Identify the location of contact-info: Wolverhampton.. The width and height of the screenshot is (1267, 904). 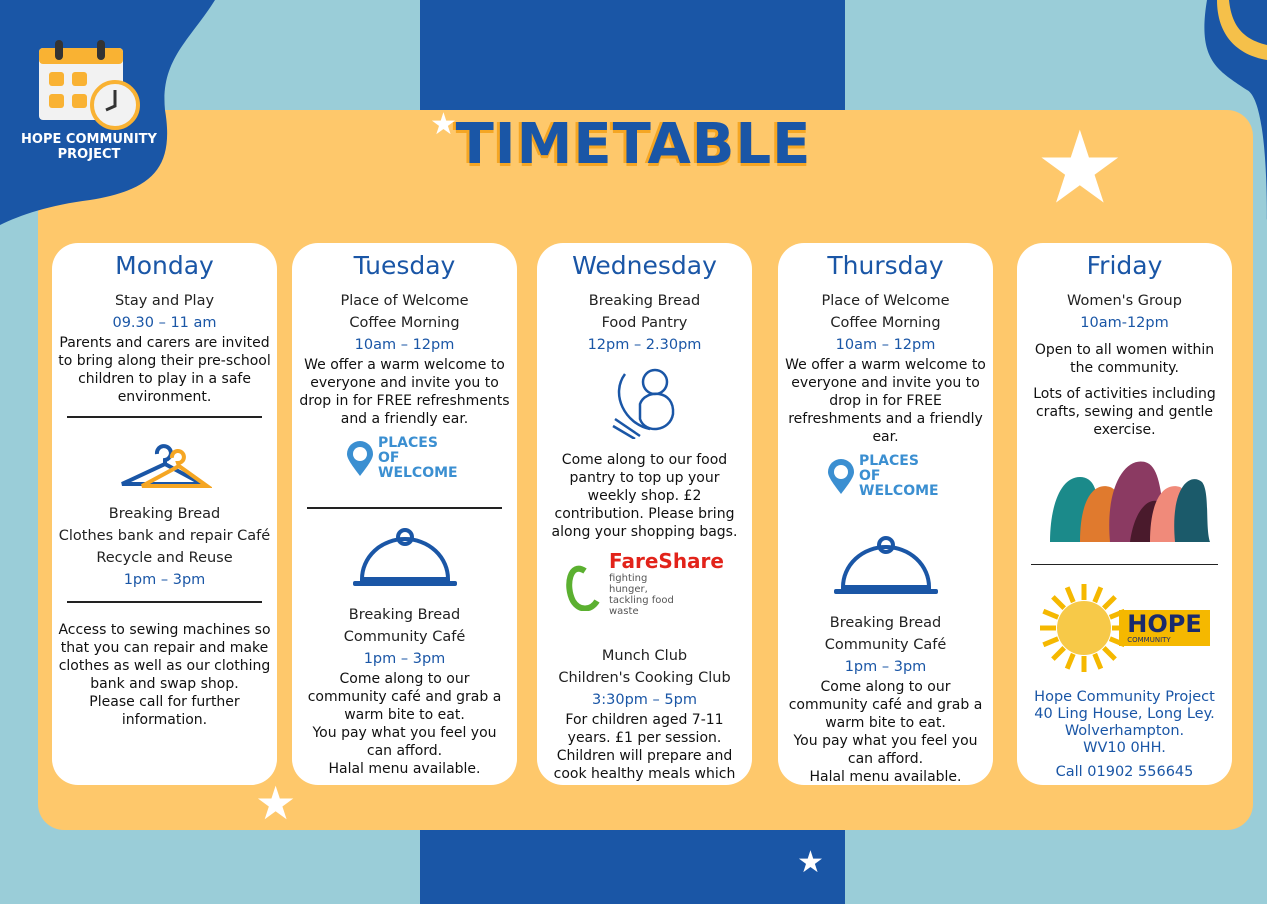
(1124, 730).